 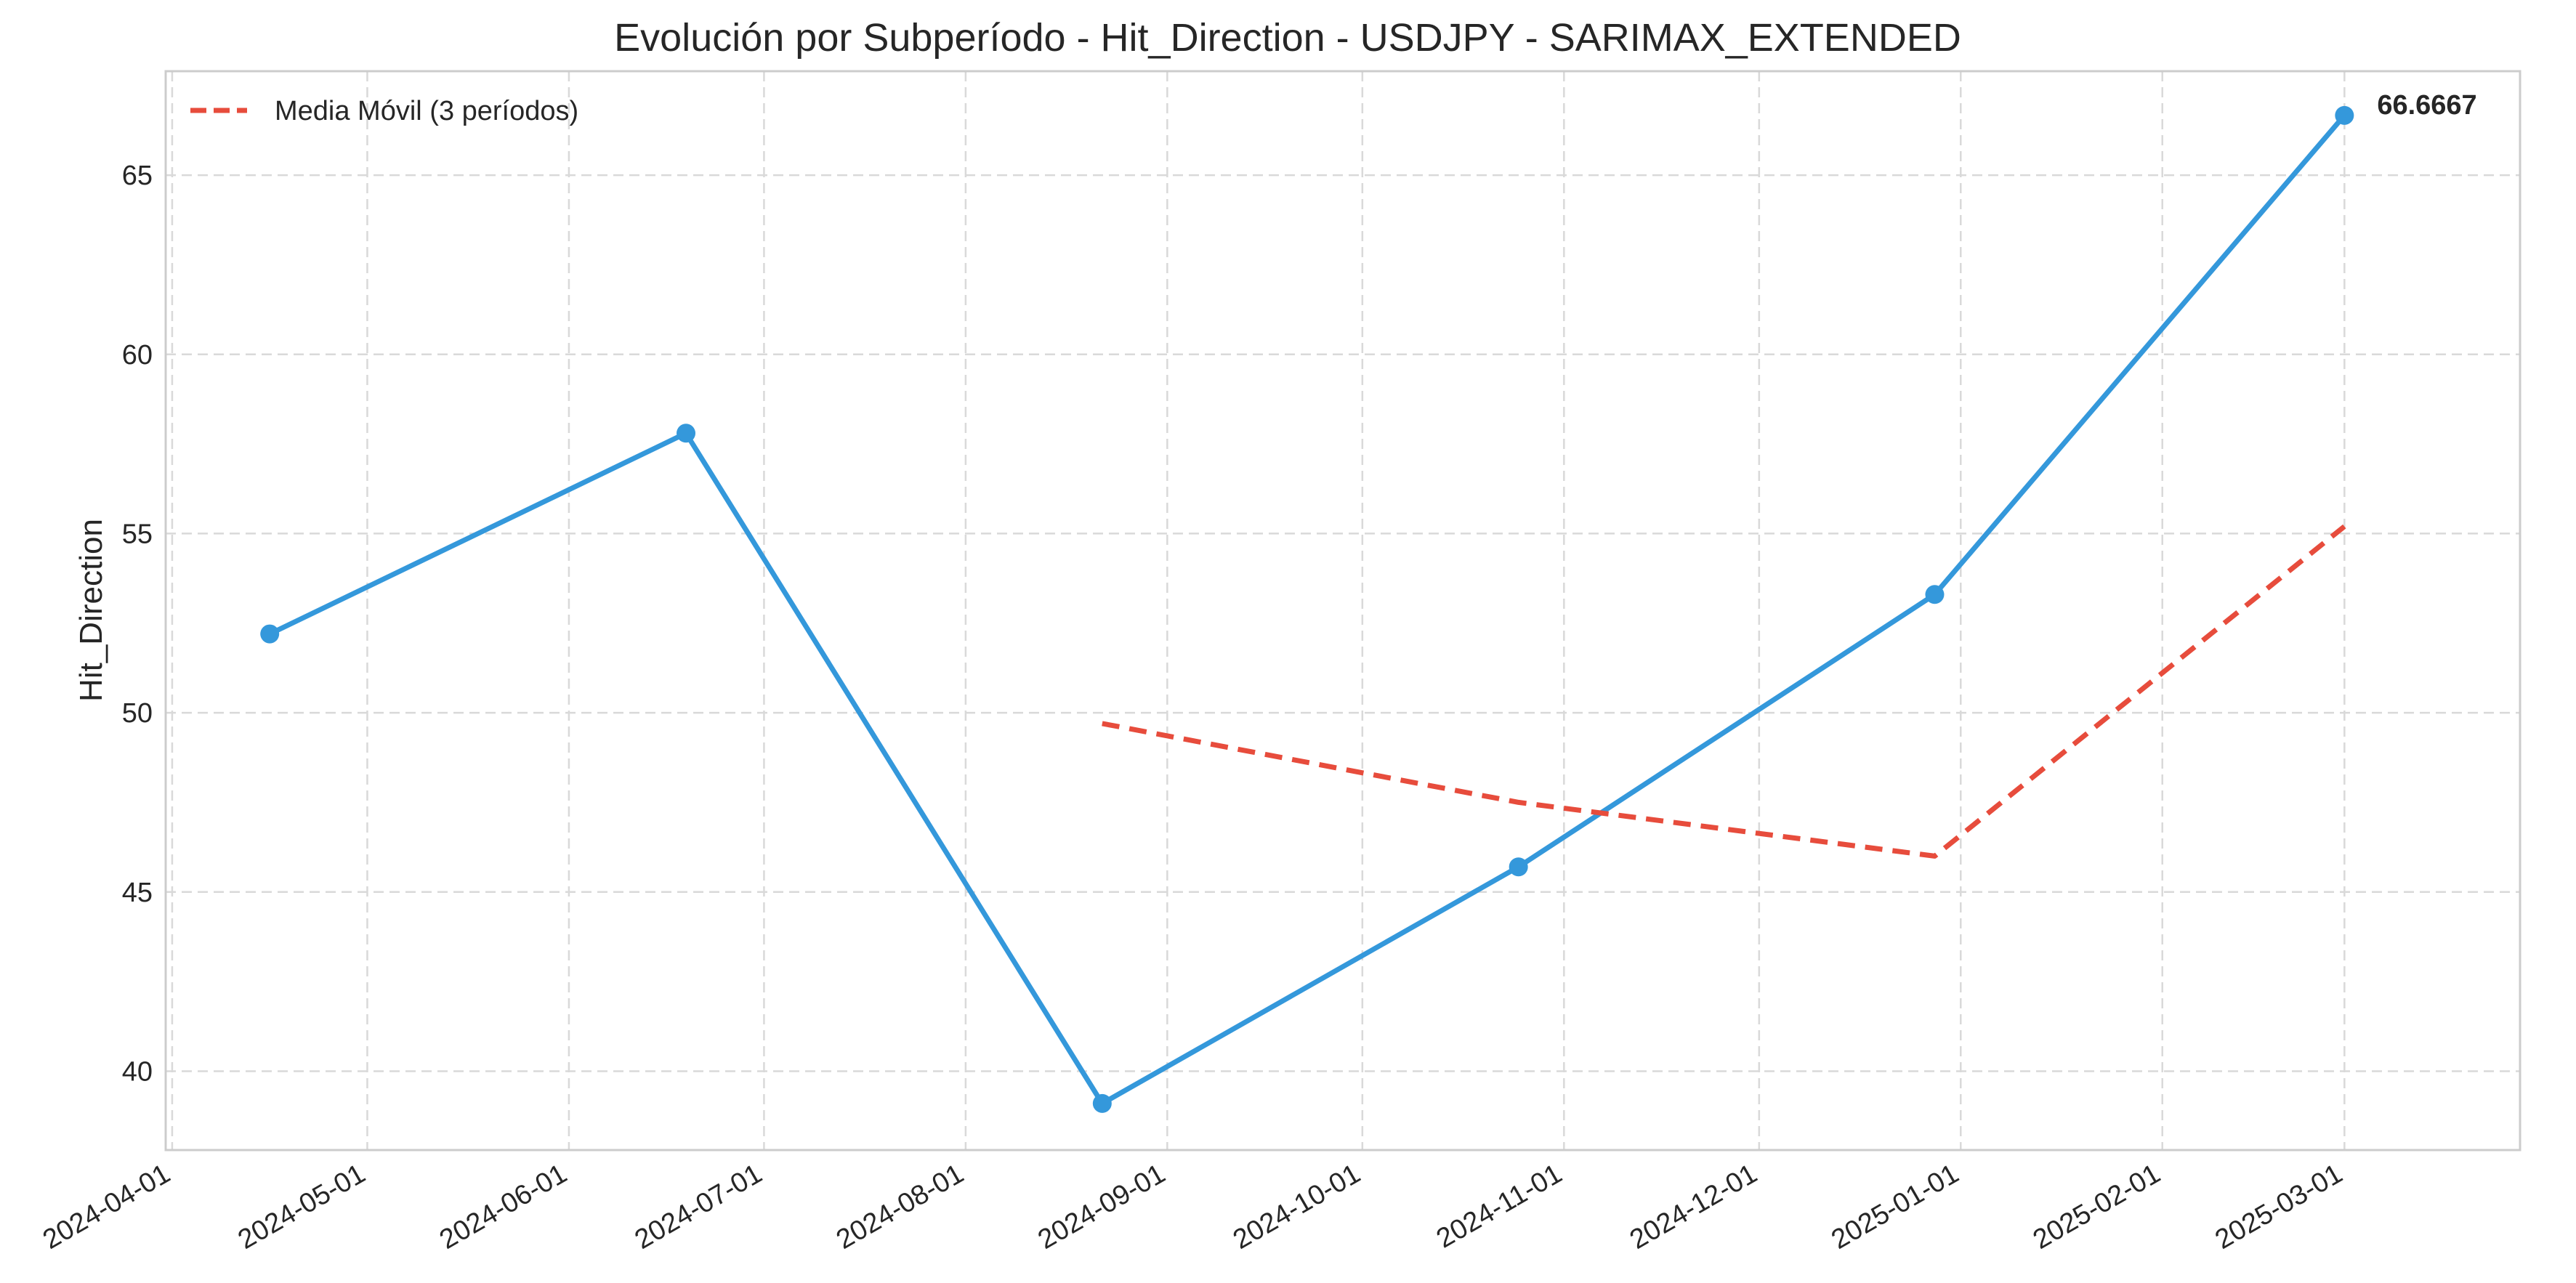 I want to click on y-tick-label: 40, so click(x=137, y=1072).